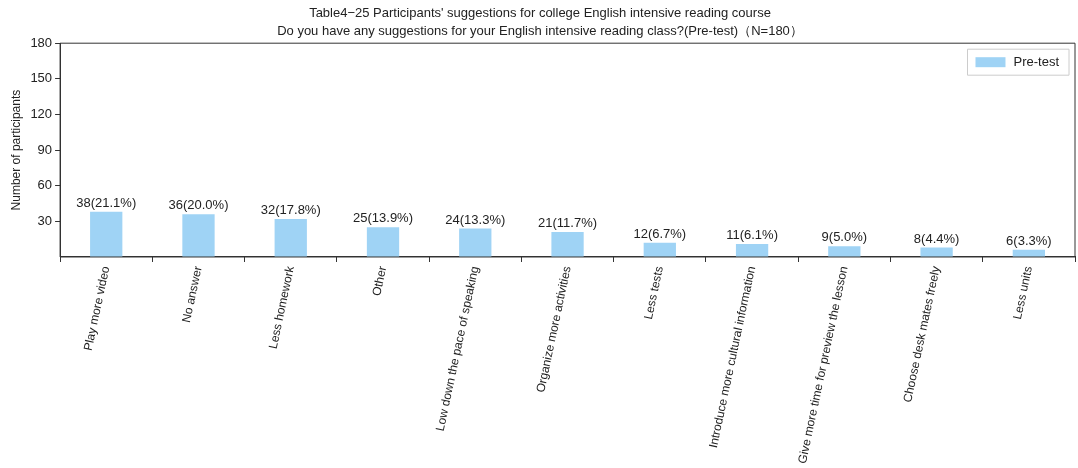 This screenshot has width=1078, height=468. I want to click on data-label: 11(6.1%), so click(752, 235).